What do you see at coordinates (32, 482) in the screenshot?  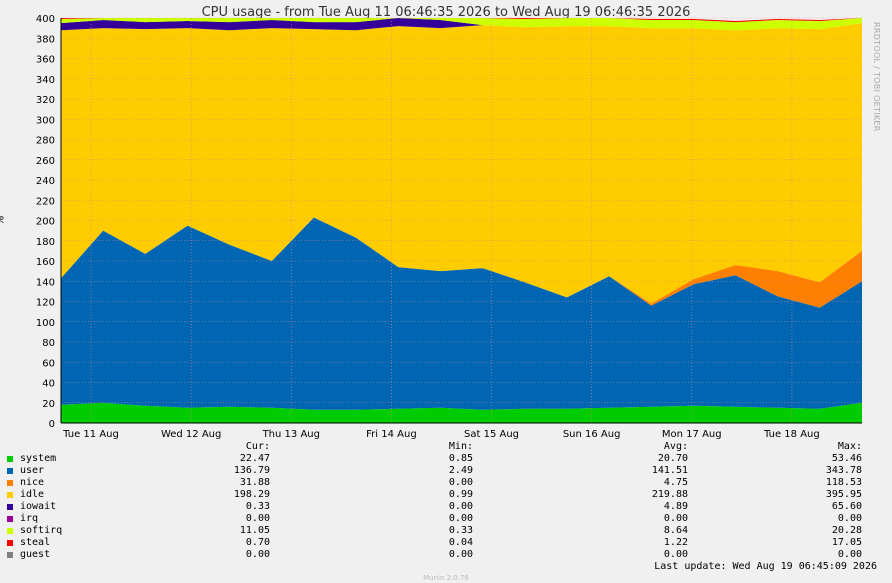 I see `legend-name: nice` at bounding box center [32, 482].